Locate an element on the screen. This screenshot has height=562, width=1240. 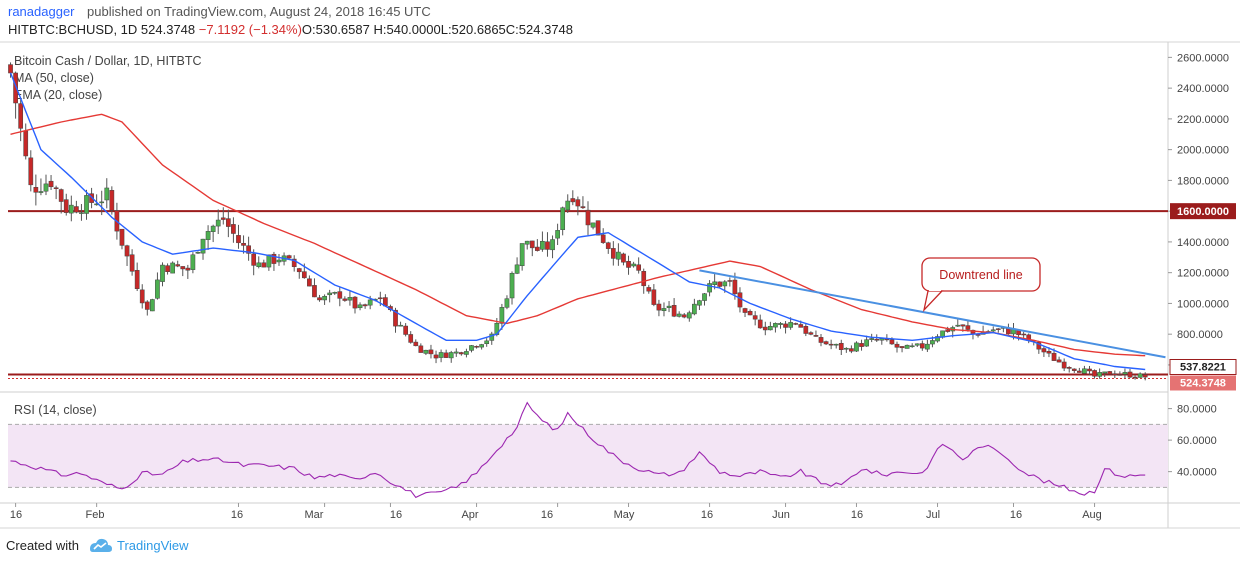
annotation-box is located at coordinates (981, 274).